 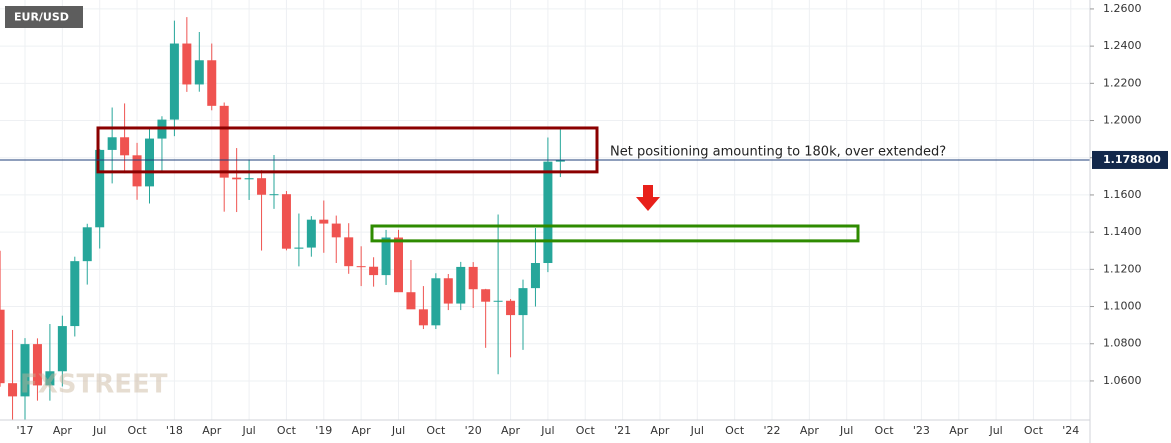 I want to click on y-tick-label: 1.1600, so click(x=1122, y=194).